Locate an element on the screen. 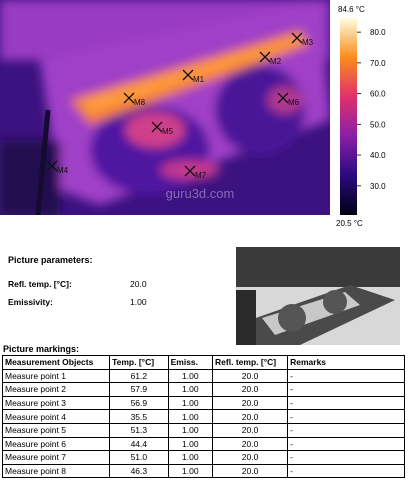 The width and height of the screenshot is (408, 480). table-cell: Measure point 1 is located at coordinates (56, 376).